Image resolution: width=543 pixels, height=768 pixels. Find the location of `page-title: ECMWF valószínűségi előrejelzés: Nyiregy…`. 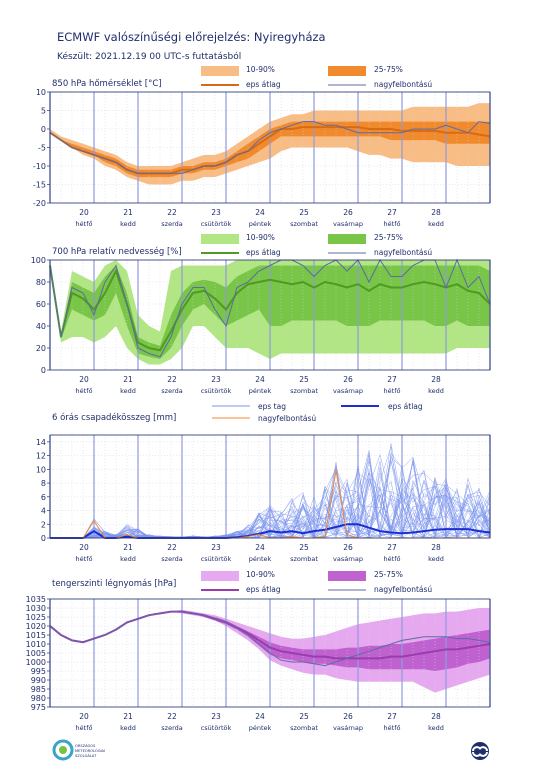

page-title: ECMWF valószínűségi előrejelzés: Nyiregy… is located at coordinates (191, 37).